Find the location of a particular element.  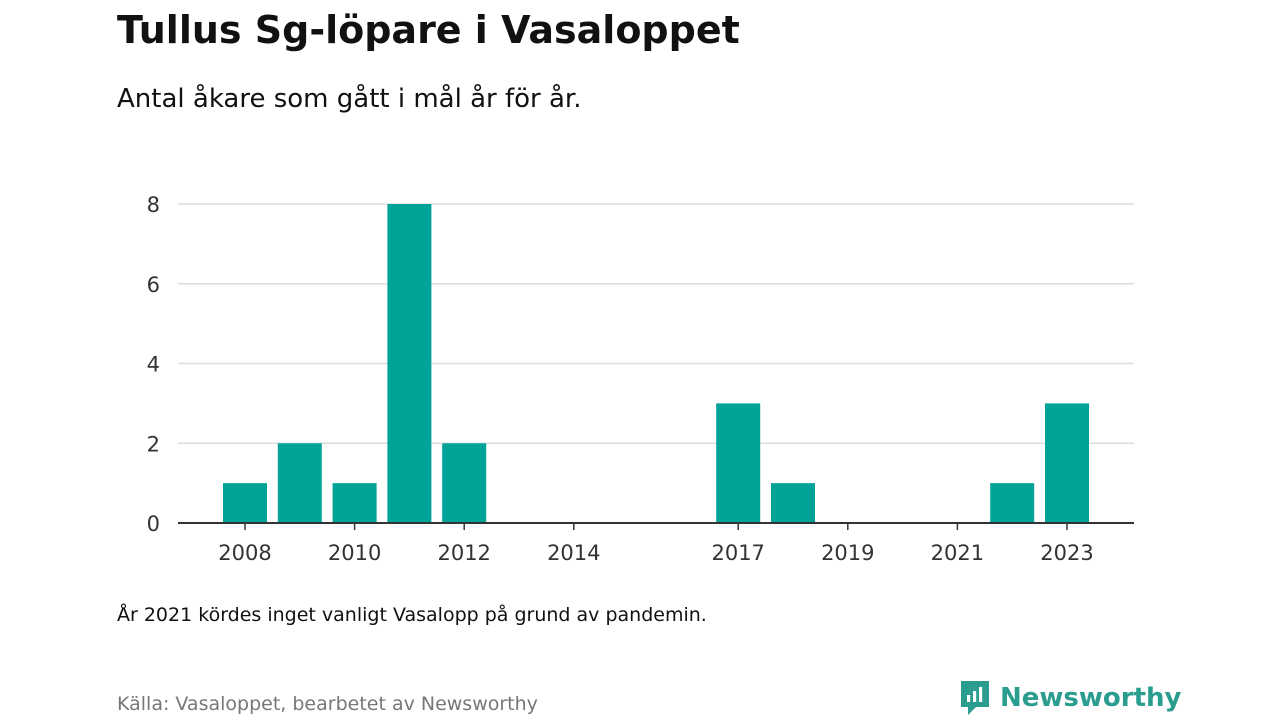

x-tick-label: 2008 is located at coordinates (244, 553).